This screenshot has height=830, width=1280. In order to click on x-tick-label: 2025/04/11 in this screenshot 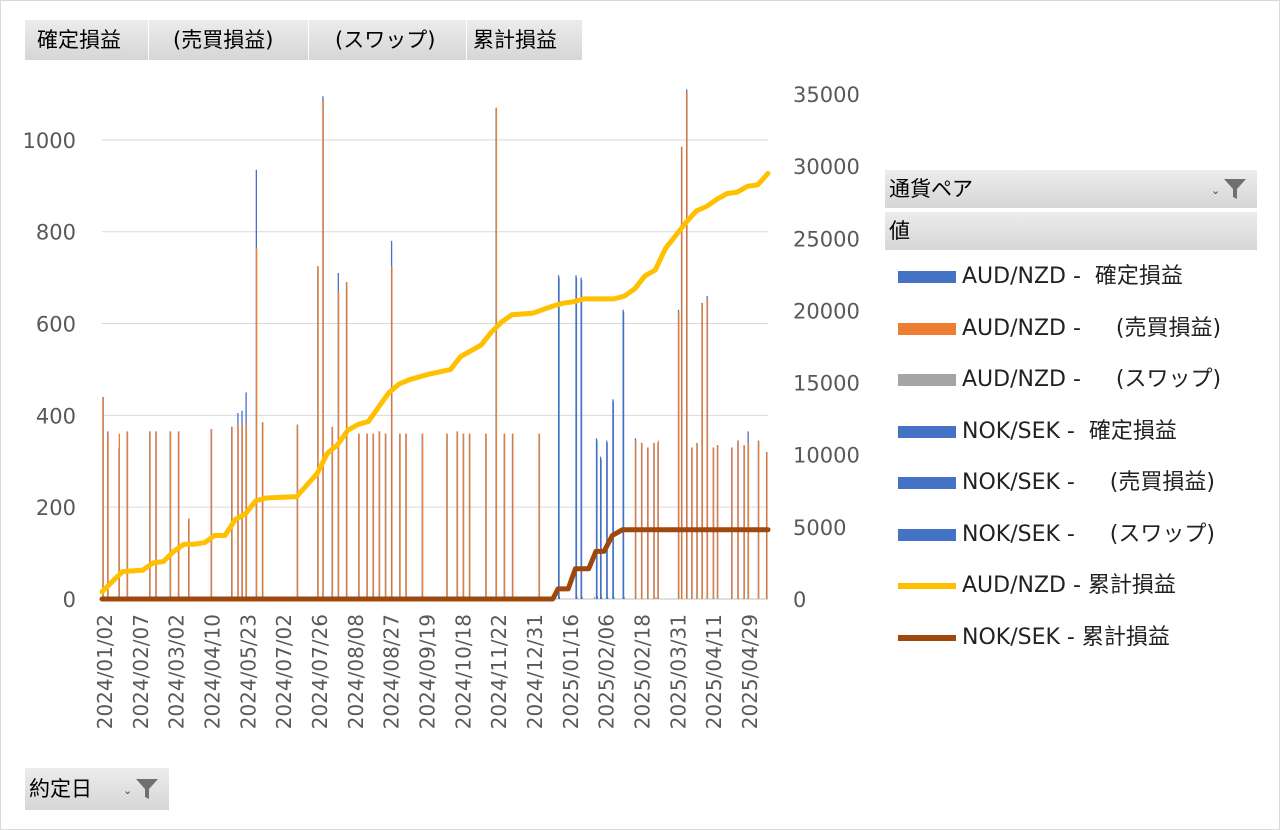, I will do `click(714, 671)`.